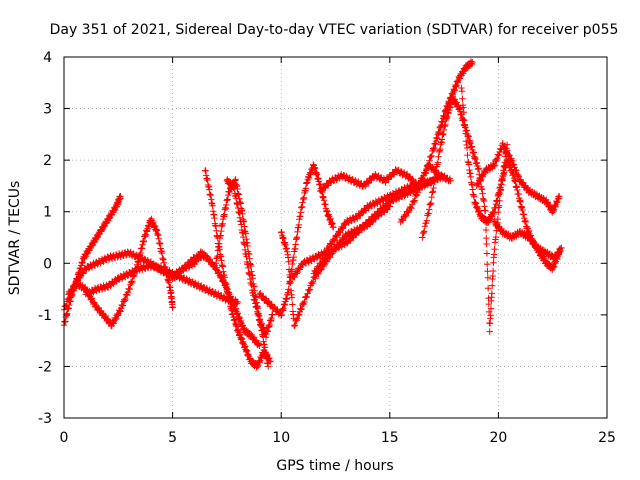 Image resolution: width=640 pixels, height=480 pixels. Describe the element at coordinates (45, 367) in the screenshot. I see `y-tick-label: -2` at that location.